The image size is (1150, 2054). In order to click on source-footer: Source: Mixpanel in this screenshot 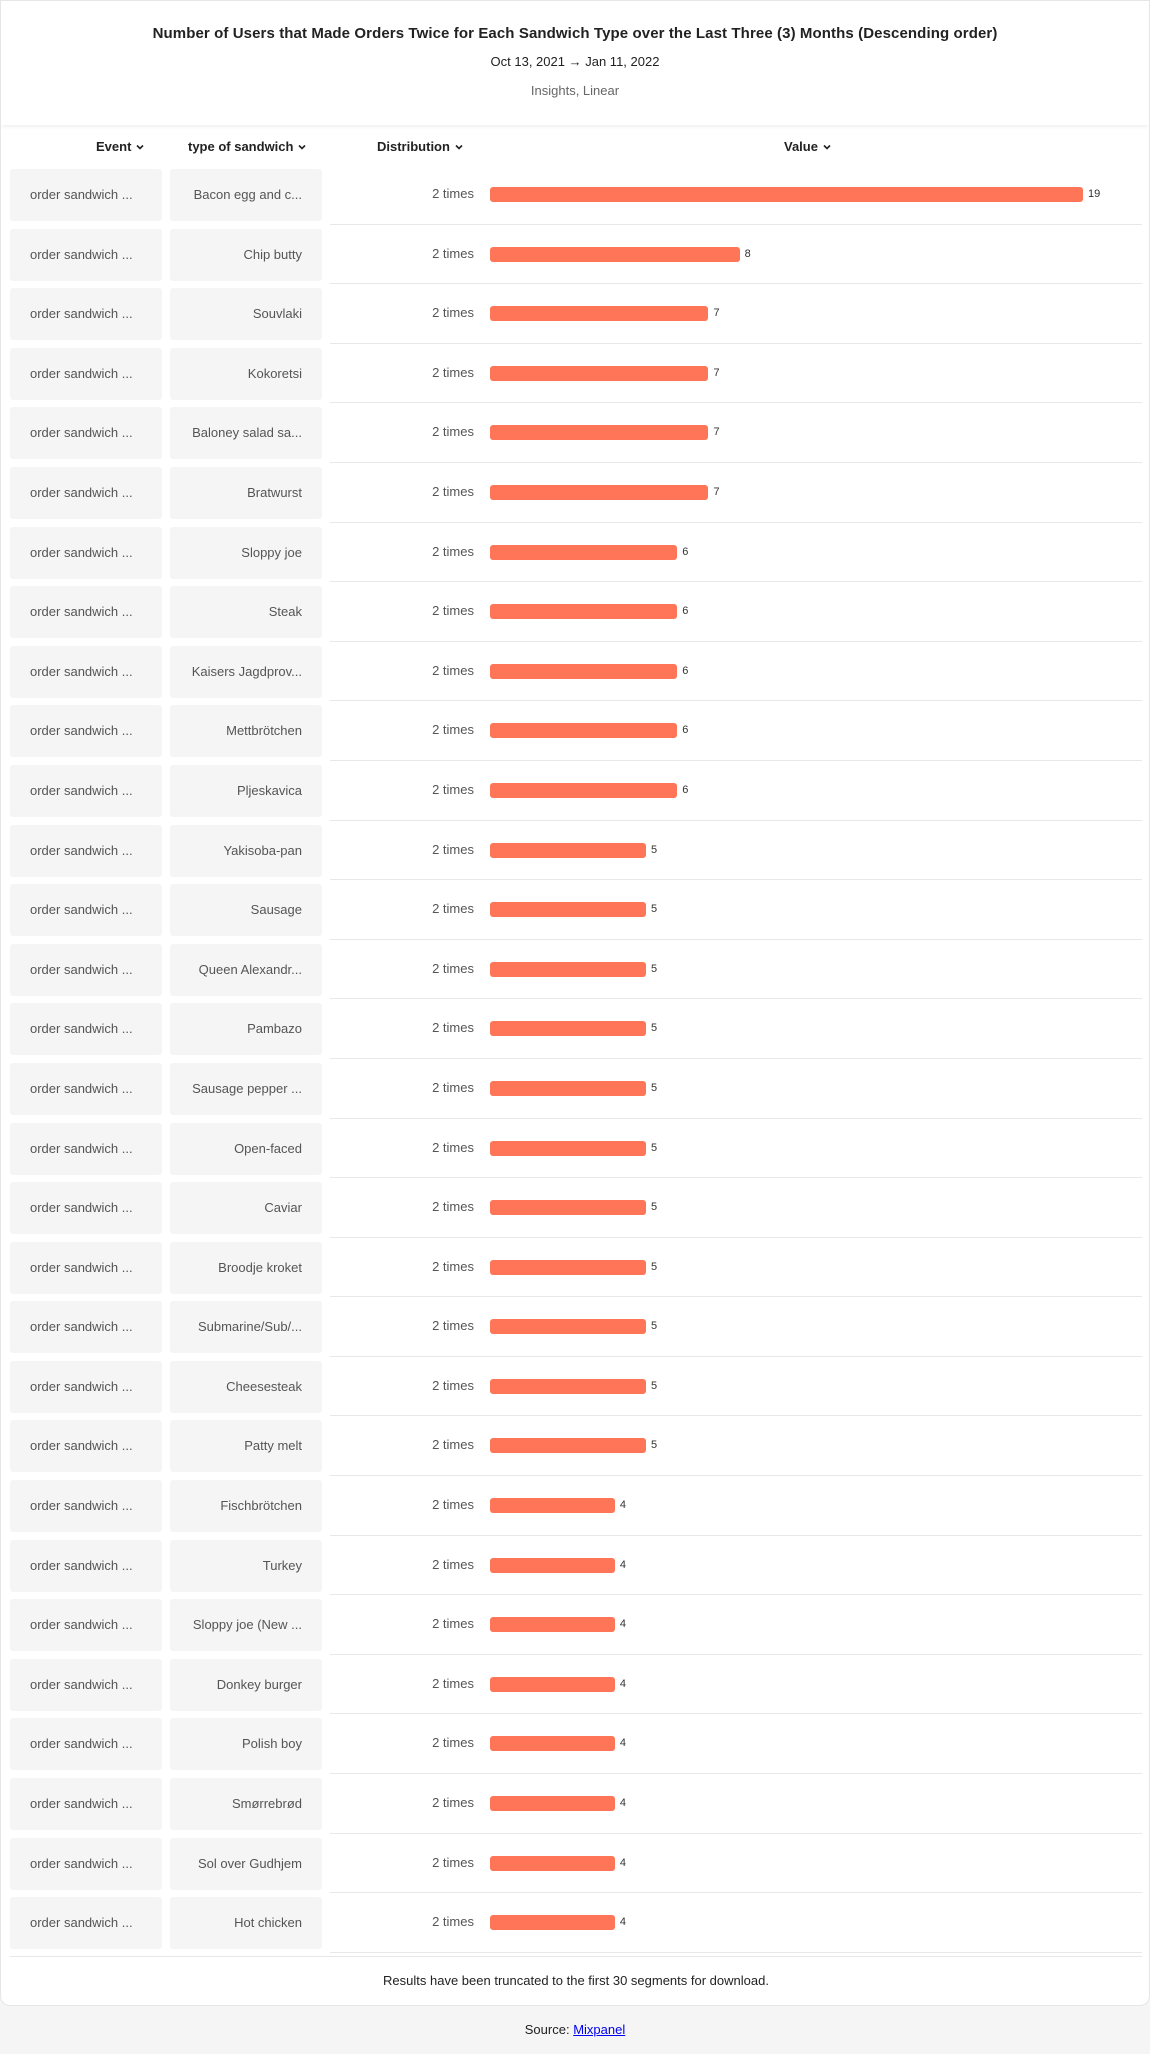, I will do `click(575, 2030)`.